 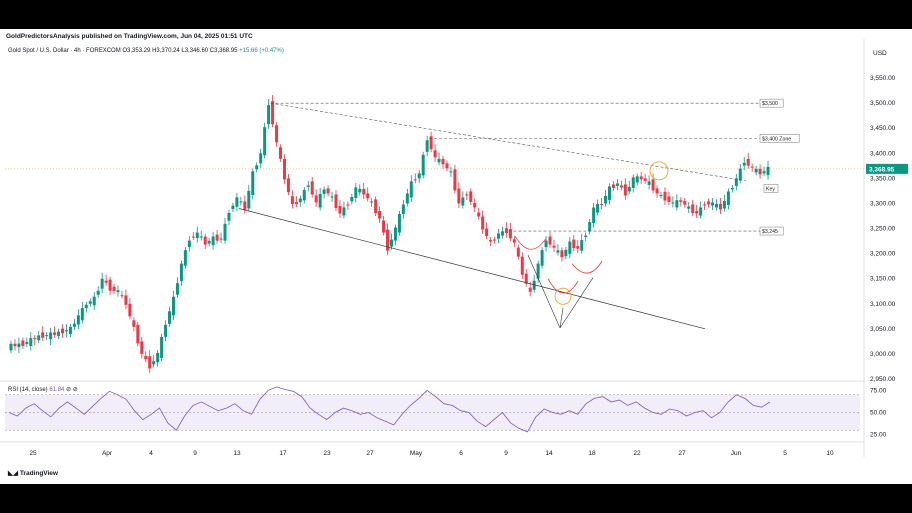 What do you see at coordinates (883, 279) in the screenshot?
I see `price-tick-label: 3,150.00` at bounding box center [883, 279].